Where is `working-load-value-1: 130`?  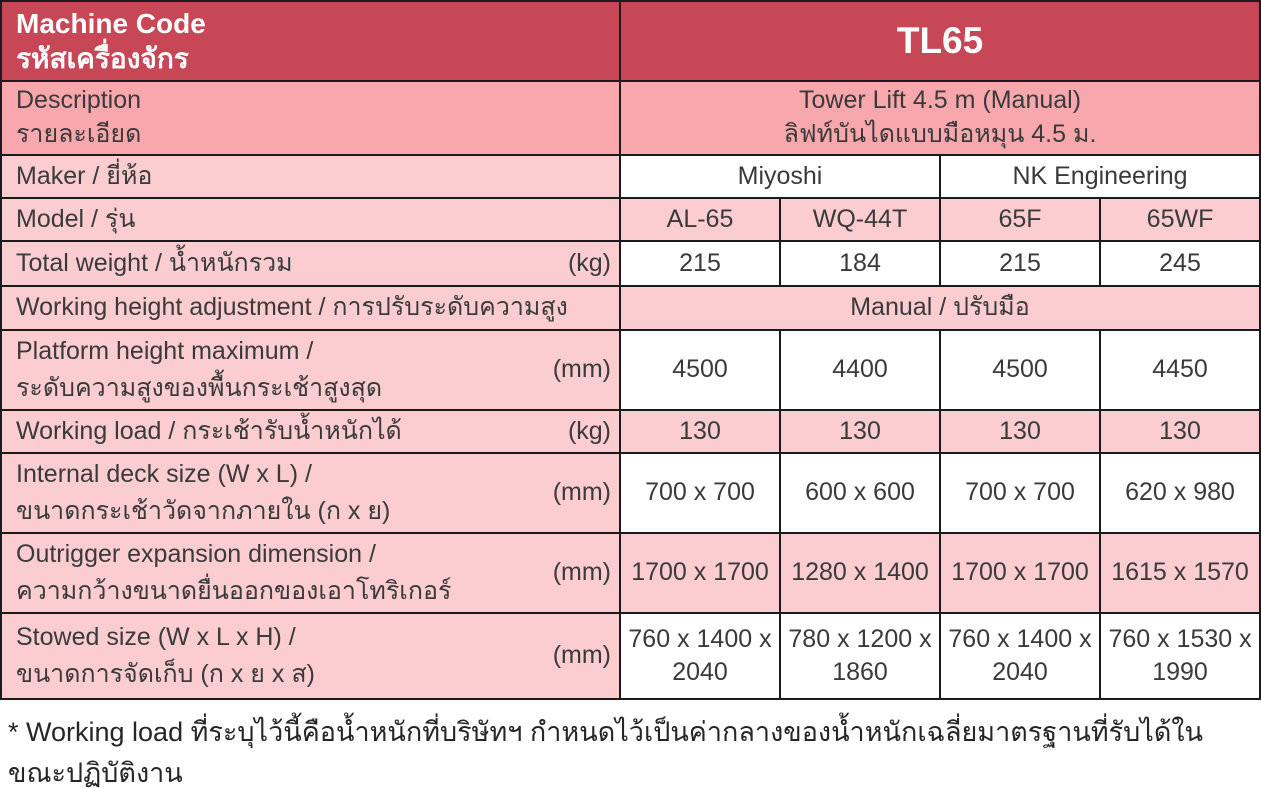
working-load-value-1: 130 is located at coordinates (700, 431).